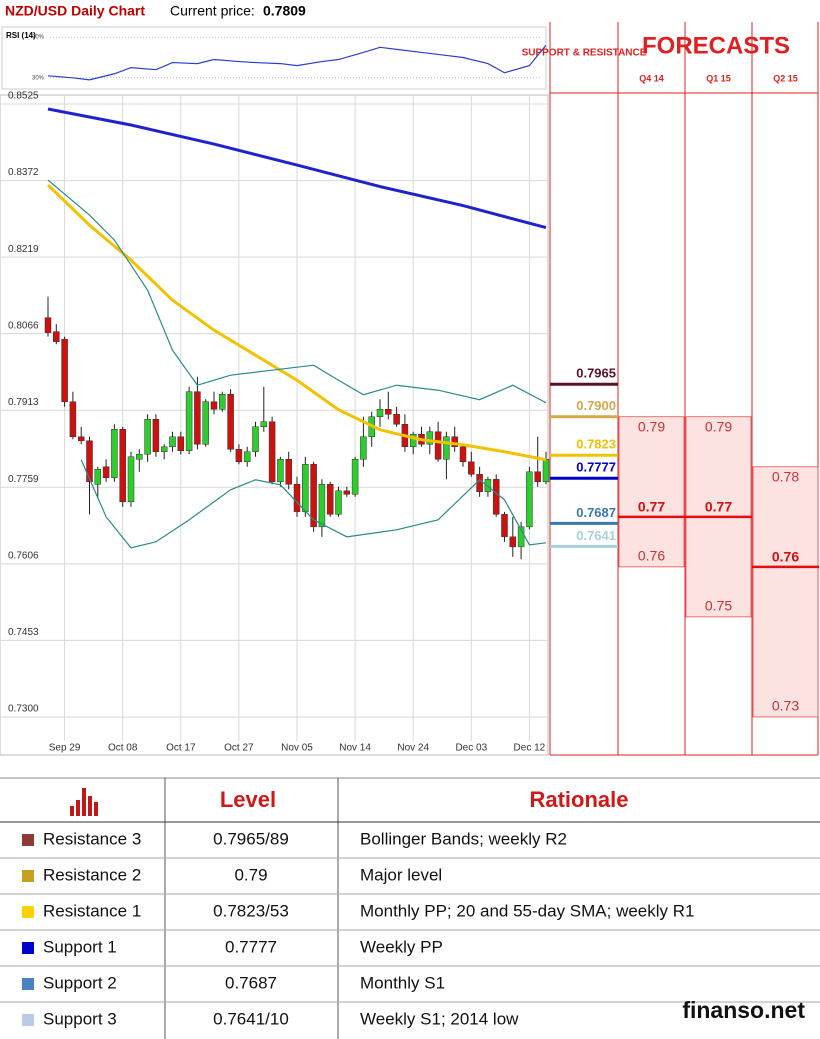 The image size is (820, 1039). Describe the element at coordinates (23, 249) in the screenshot. I see `y-tick-label: 0.8219` at that location.